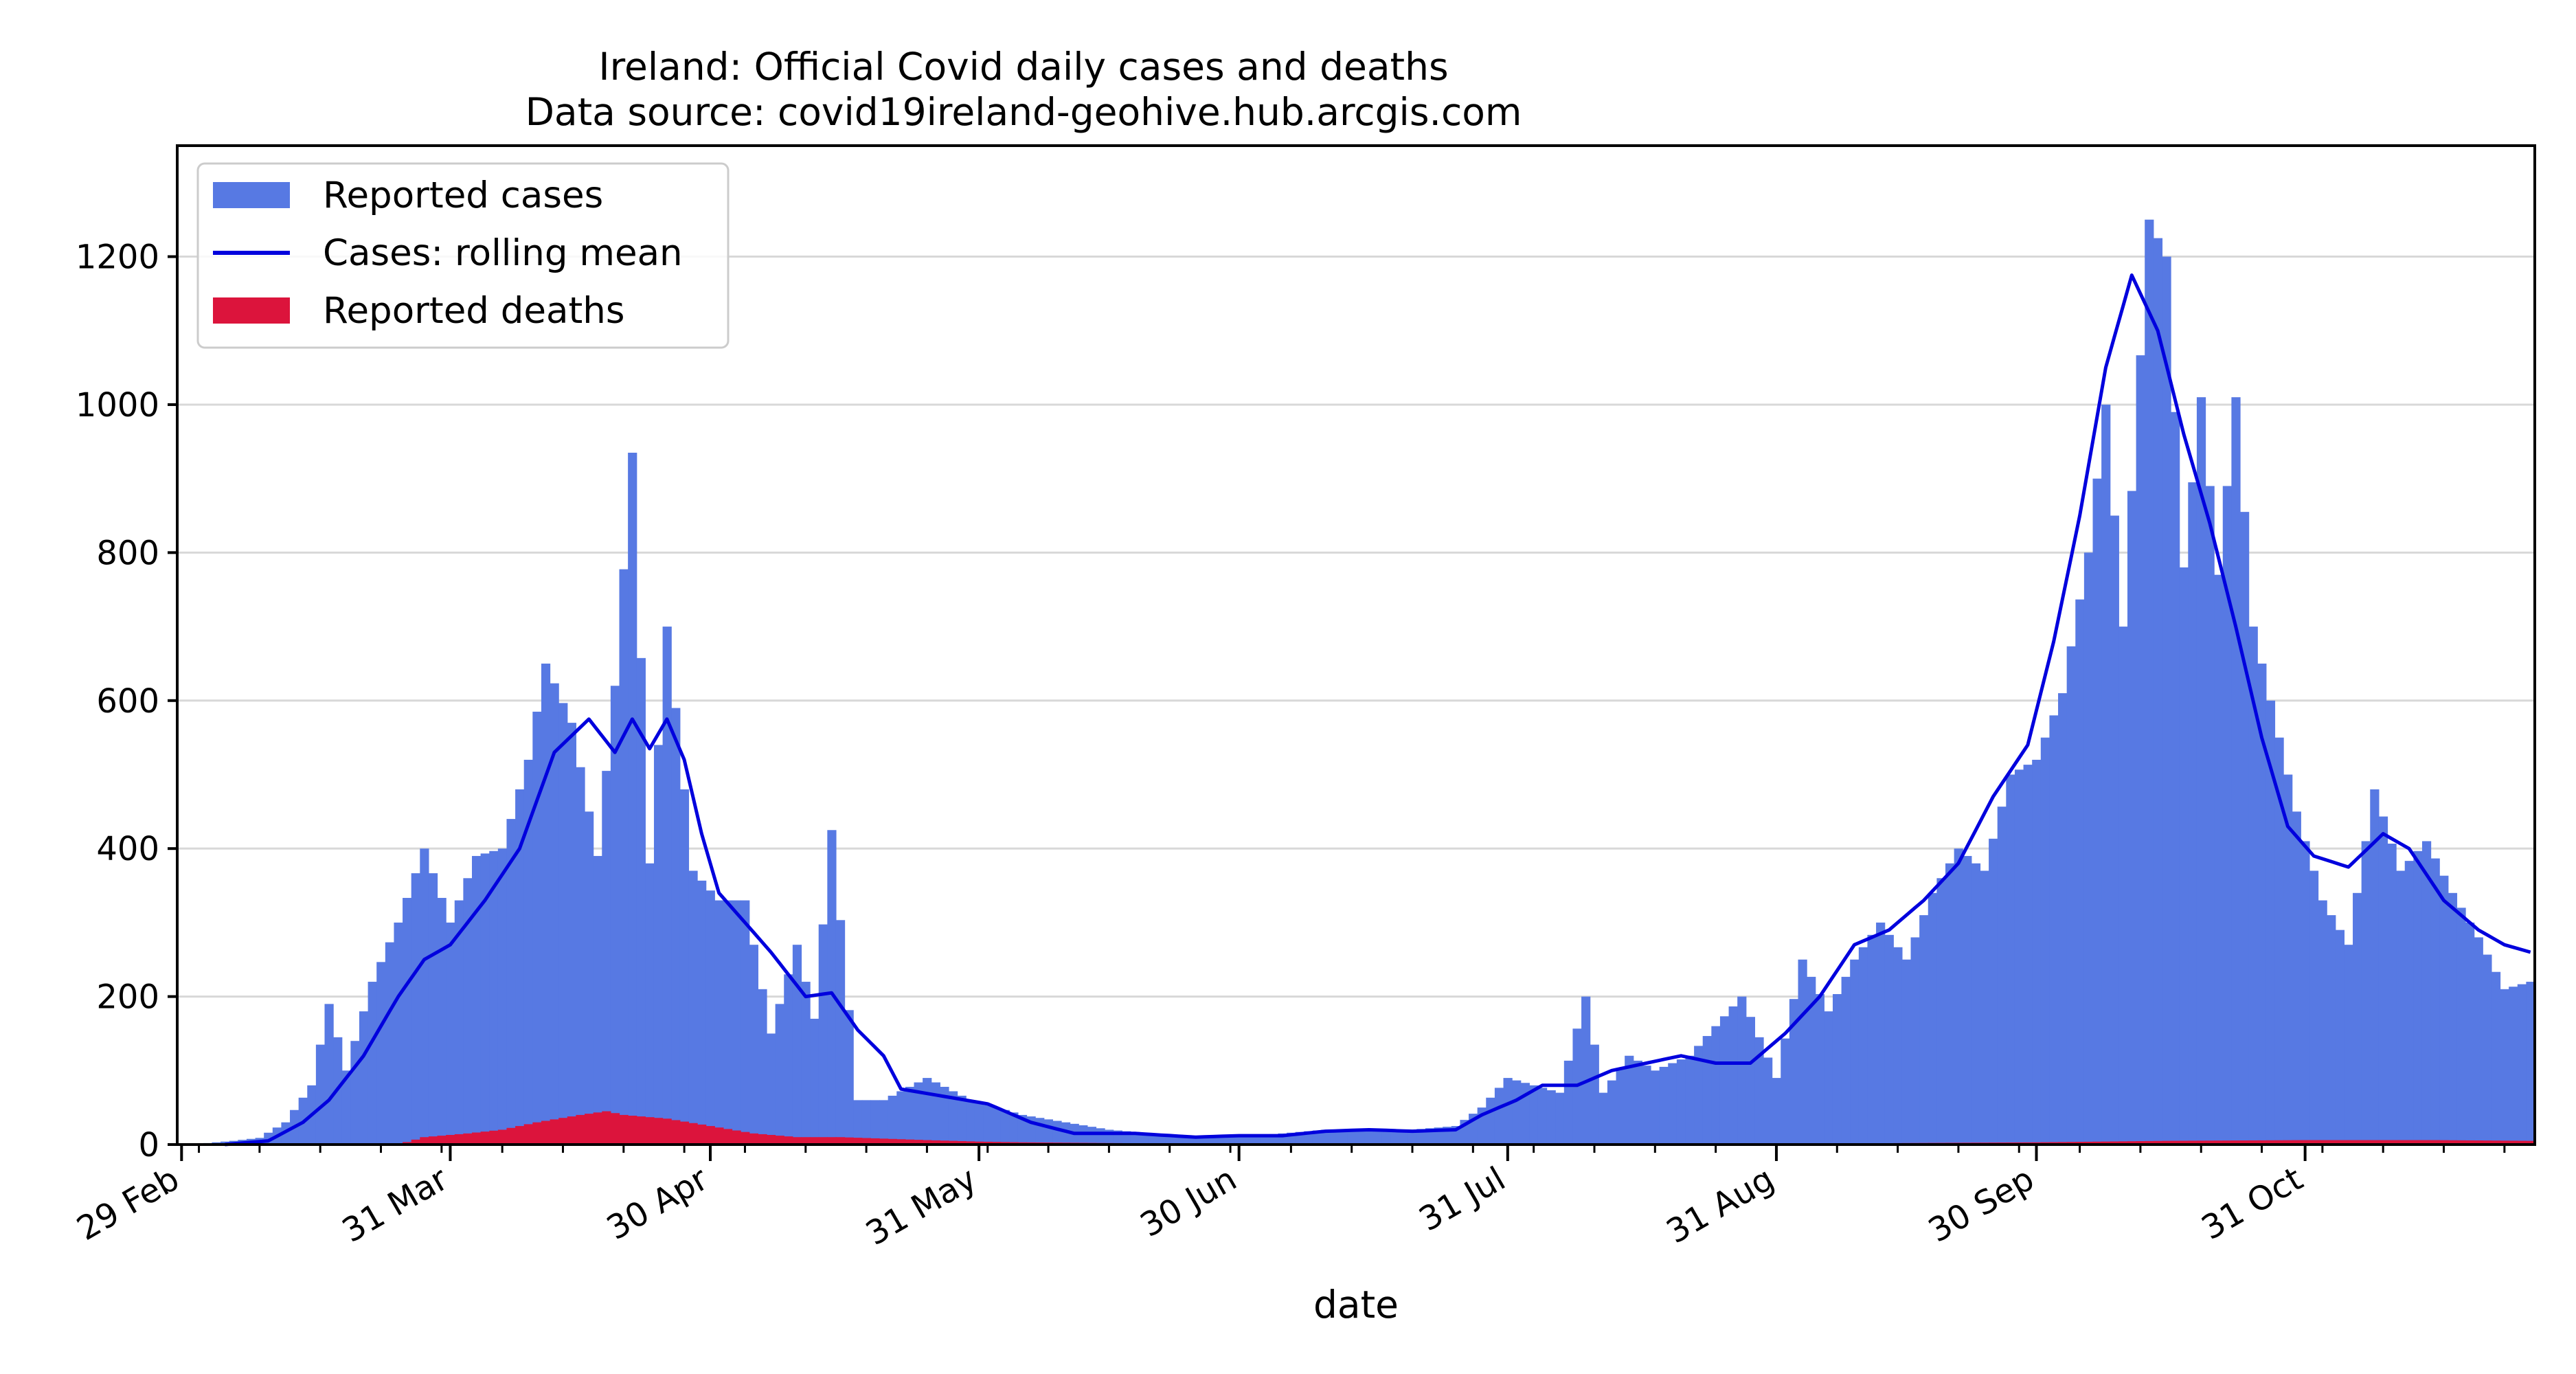 The height and width of the screenshot is (1374, 2576). What do you see at coordinates (127, 702) in the screenshot?
I see `y-tick-label: 600` at bounding box center [127, 702].